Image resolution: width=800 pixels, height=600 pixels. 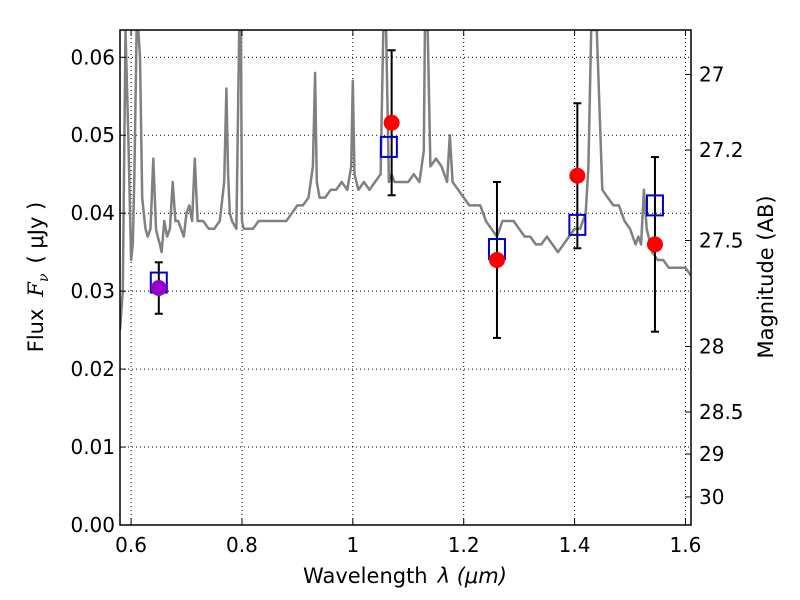 What do you see at coordinates (242, 545) in the screenshot?
I see `x-tick-label: 0.8` at bounding box center [242, 545].